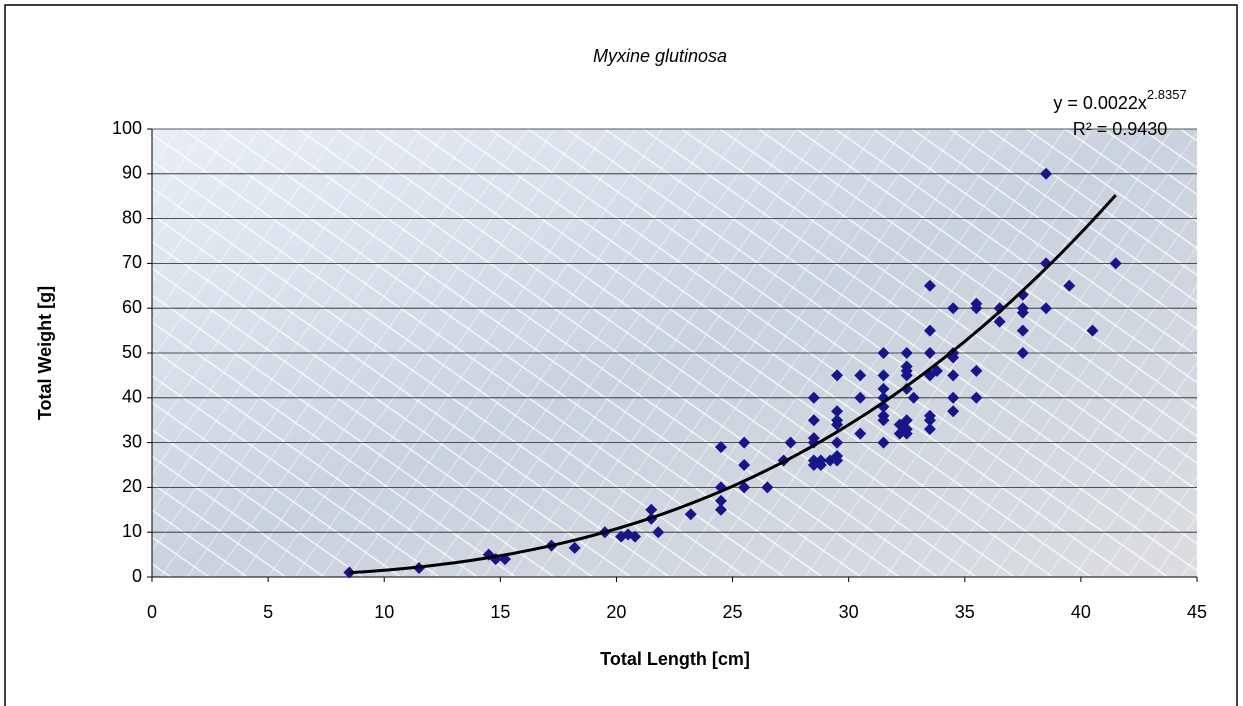 The width and height of the screenshot is (1243, 706). Describe the element at coordinates (132, 307) in the screenshot. I see `y-tick-label: 60` at that location.